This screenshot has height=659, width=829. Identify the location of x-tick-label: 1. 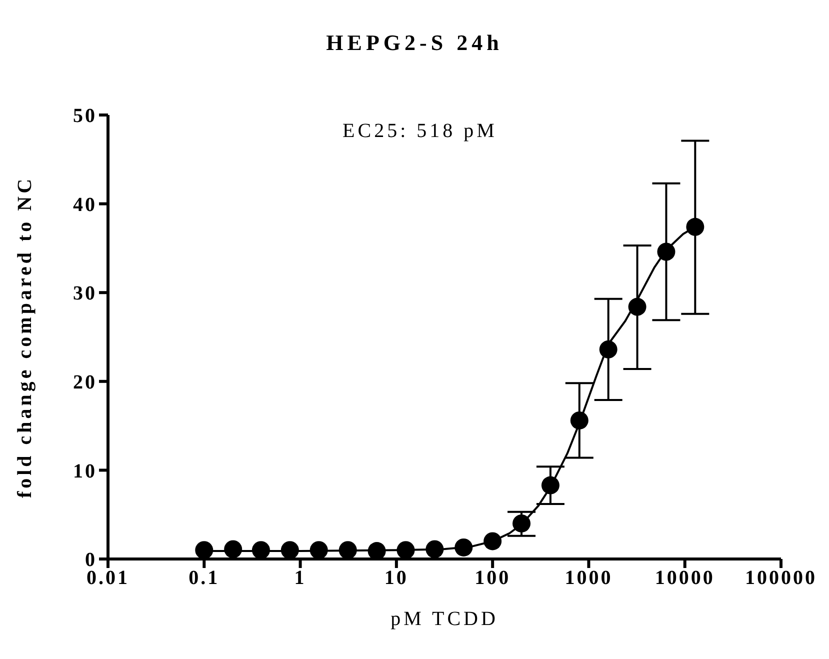
(300, 578).